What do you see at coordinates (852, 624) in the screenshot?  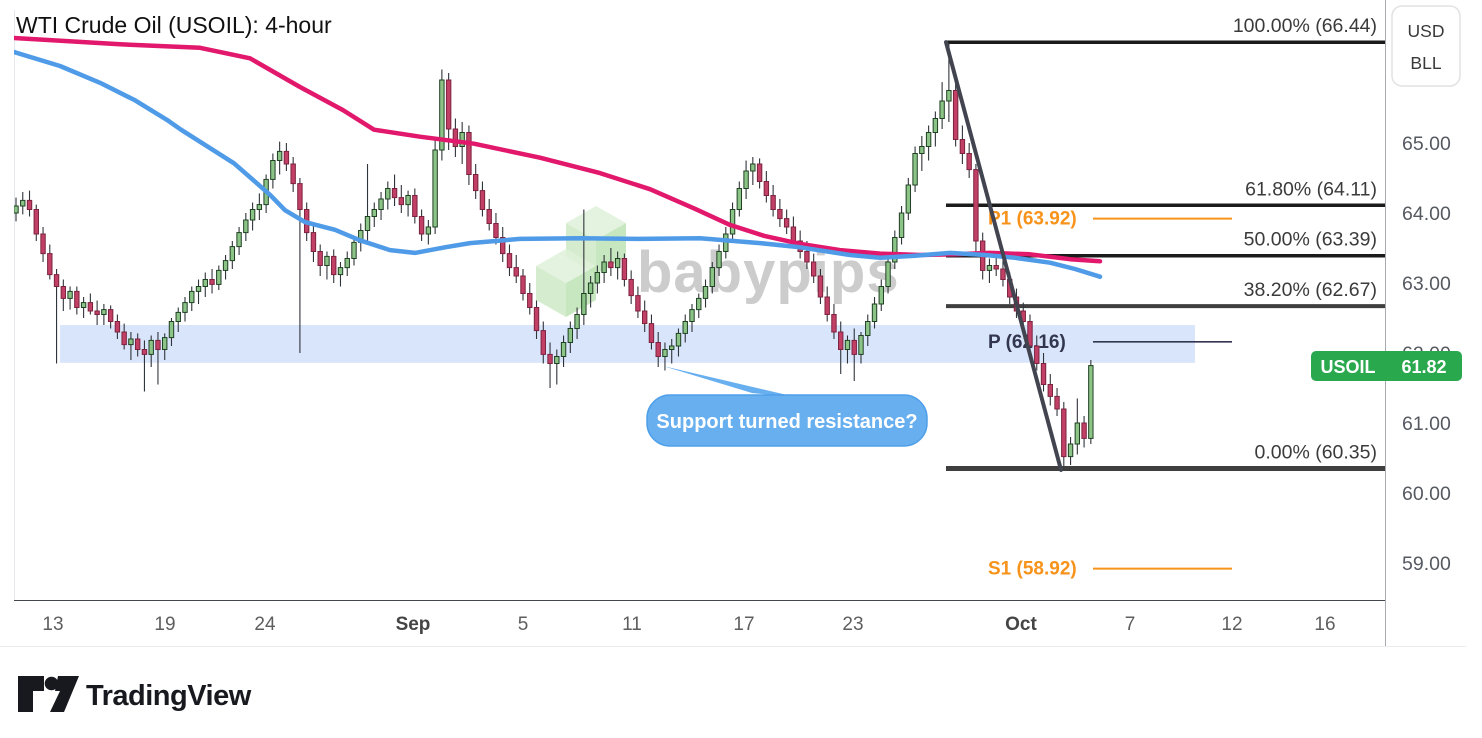 I see `date-tick-label: 23` at bounding box center [852, 624].